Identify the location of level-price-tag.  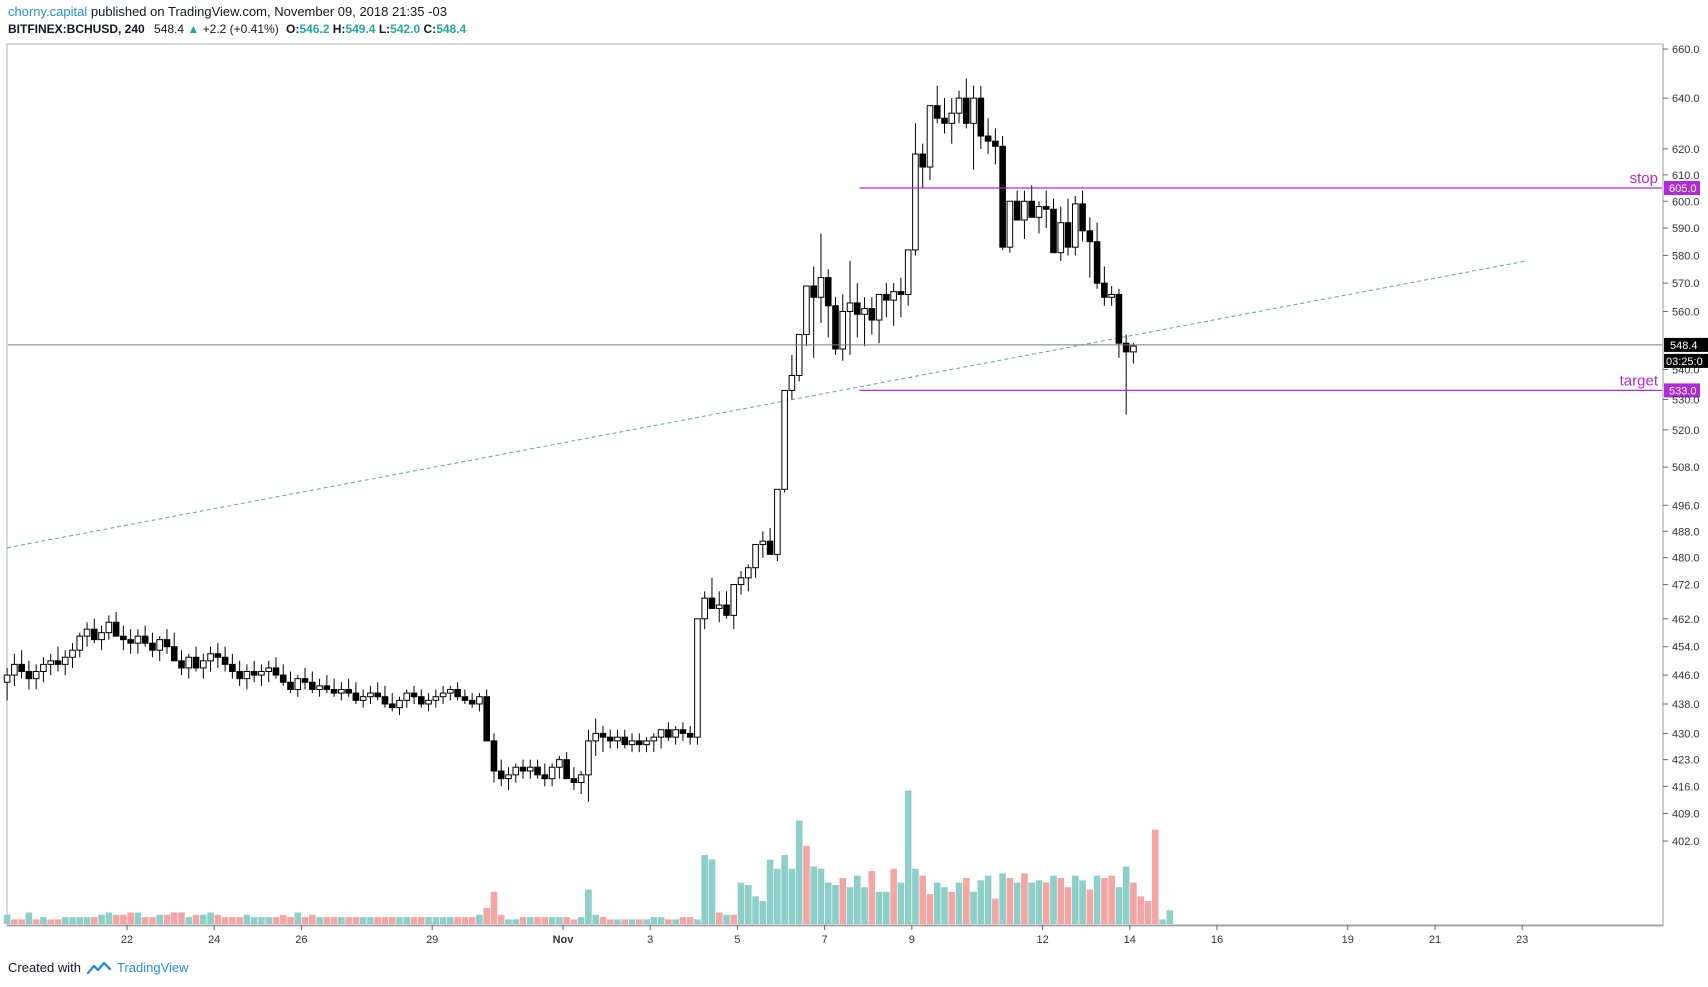
(1682, 187).